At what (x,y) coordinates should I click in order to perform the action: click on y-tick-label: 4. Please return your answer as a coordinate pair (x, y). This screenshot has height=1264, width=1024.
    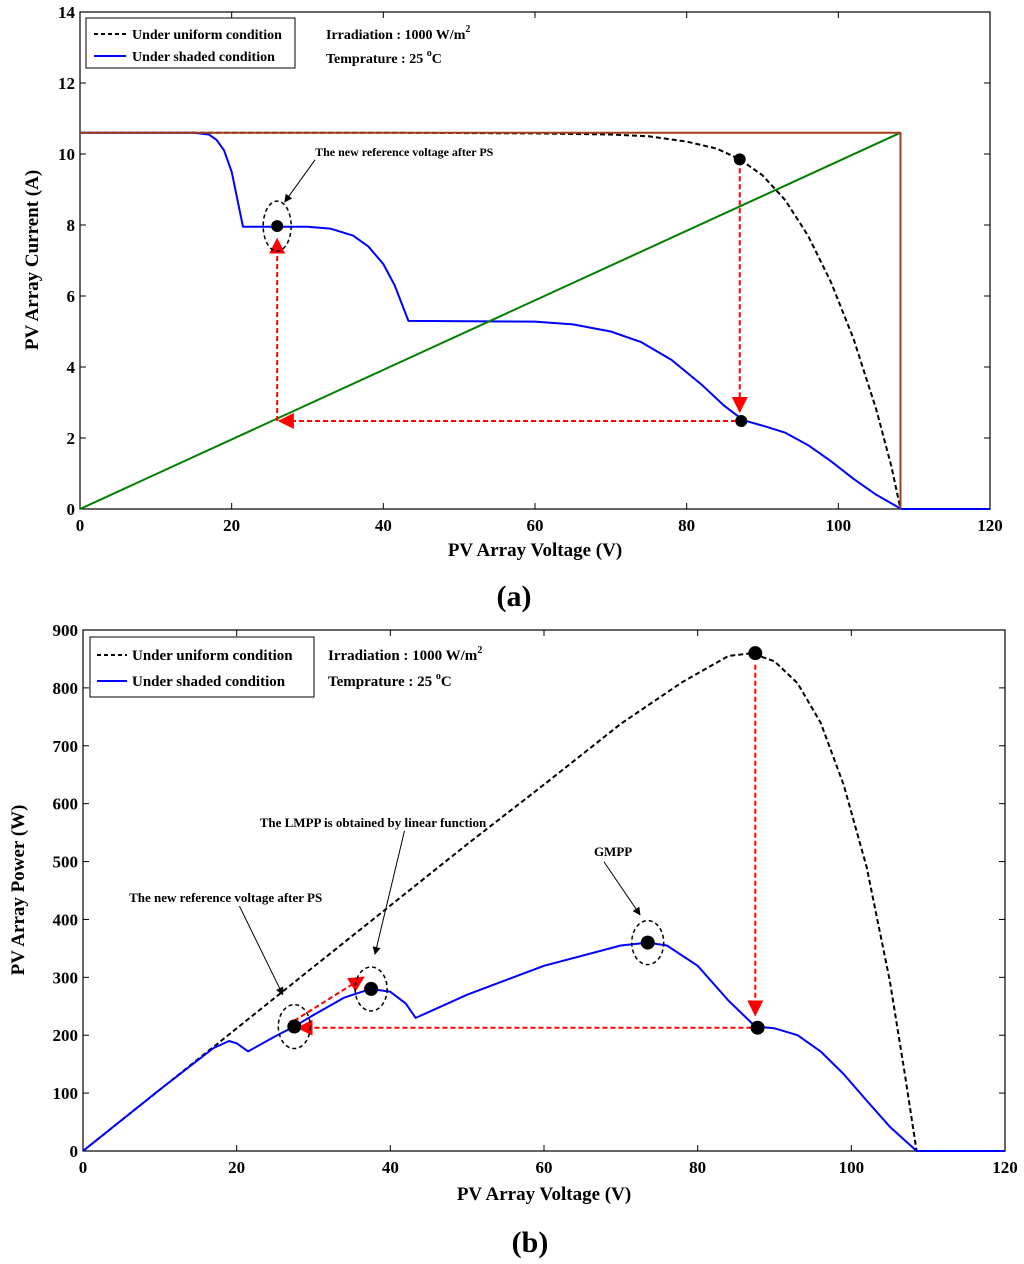
    Looking at the image, I should click on (71, 367).